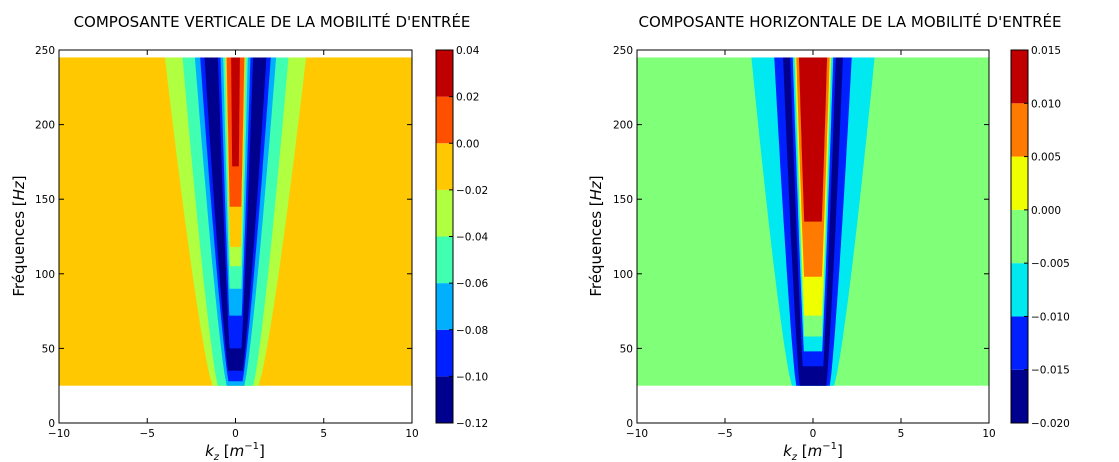 Image resolution: width=1119 pixels, height=462 pixels. I want to click on colorbar-tick-label: −0.04, so click(472, 238).